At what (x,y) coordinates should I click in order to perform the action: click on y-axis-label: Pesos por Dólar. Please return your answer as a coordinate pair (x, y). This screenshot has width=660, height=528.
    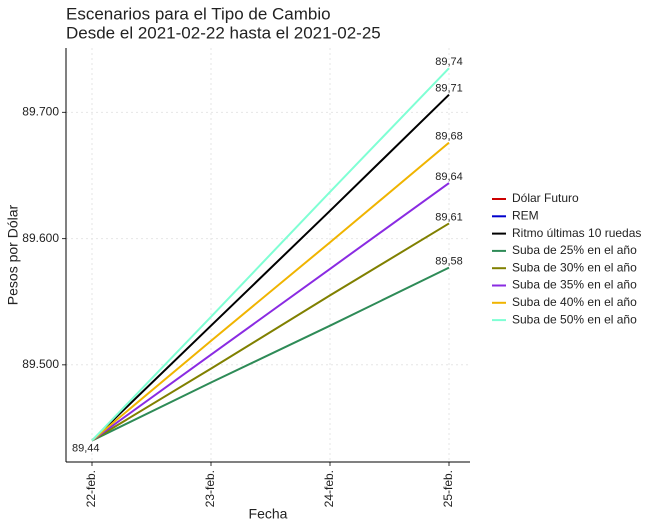
    Looking at the image, I should click on (13, 254).